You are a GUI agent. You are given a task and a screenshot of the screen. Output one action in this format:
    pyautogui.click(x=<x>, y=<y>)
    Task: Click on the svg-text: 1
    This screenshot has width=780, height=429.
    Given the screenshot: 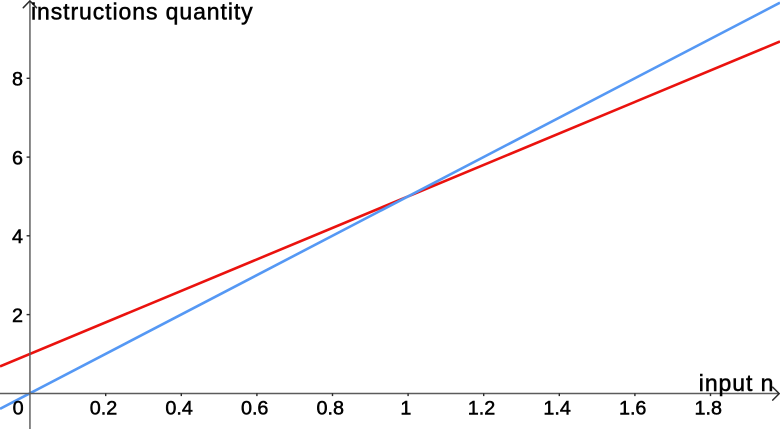 What is the action you would take?
    pyautogui.click(x=405, y=409)
    